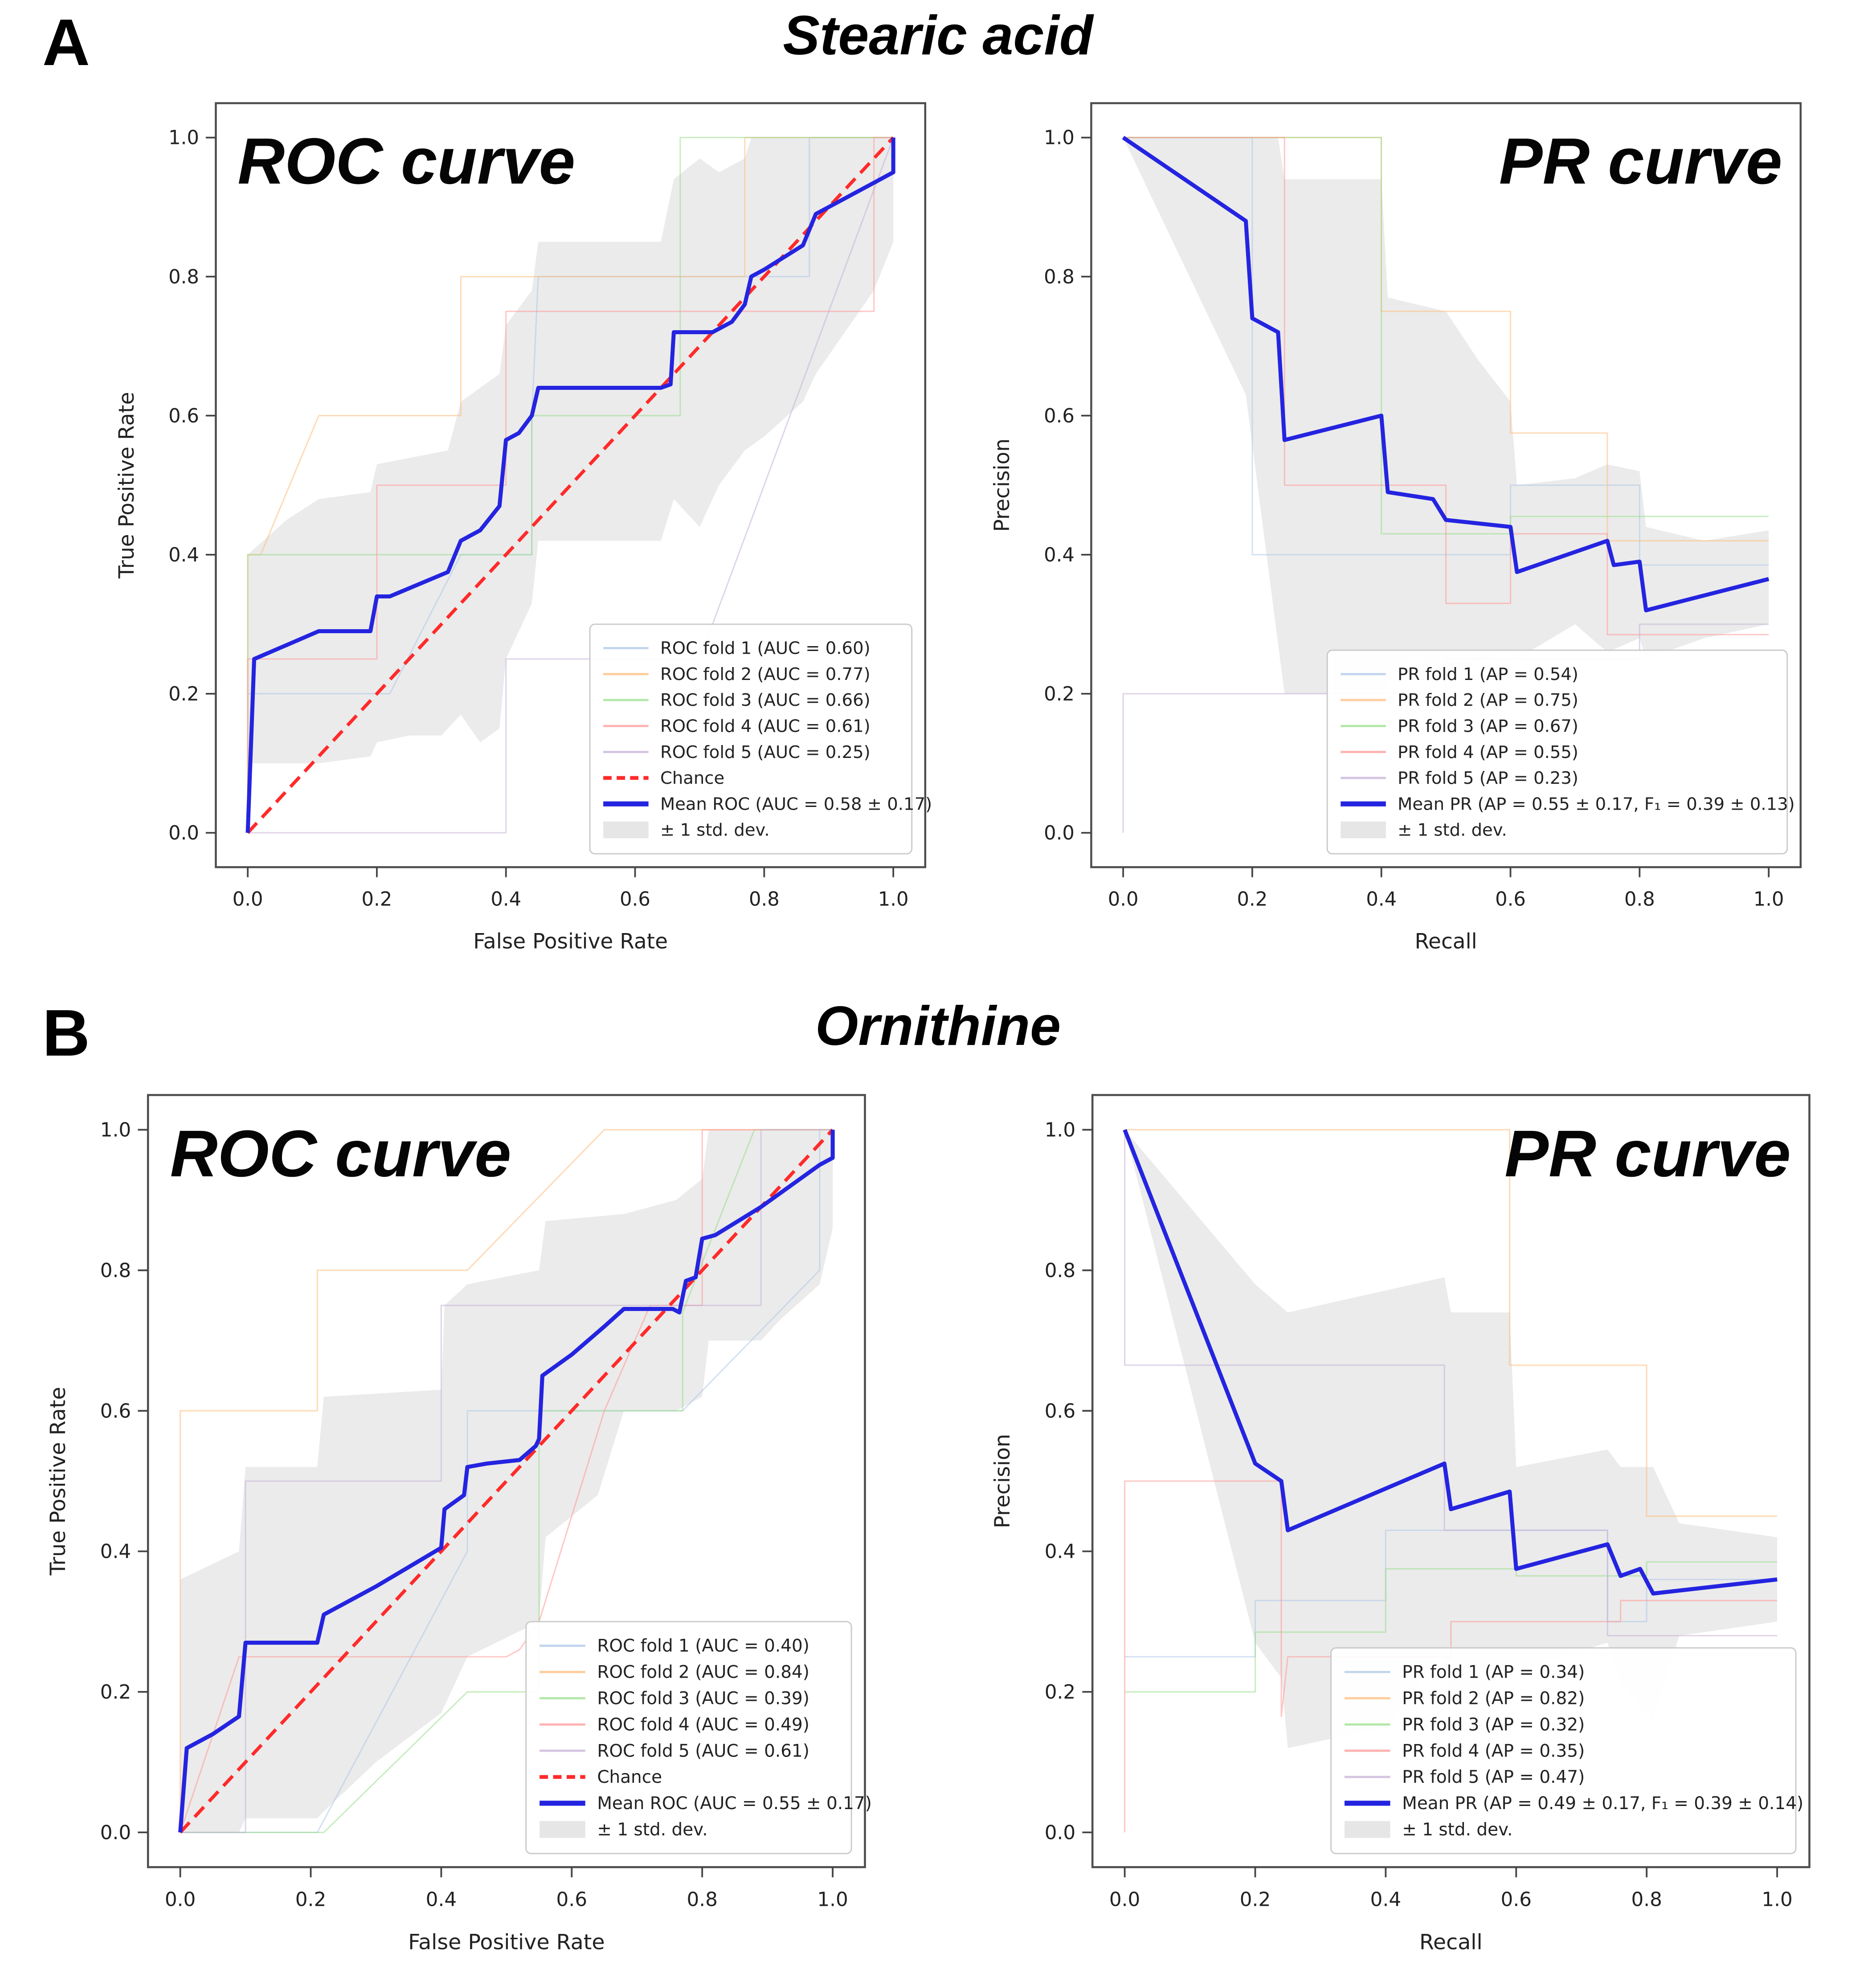 This screenshot has width=1876, height=1986. What do you see at coordinates (1488, 674) in the screenshot?
I see `stearic-pr-legend-label-0: PR fold 1 (AP = 0.54)` at bounding box center [1488, 674].